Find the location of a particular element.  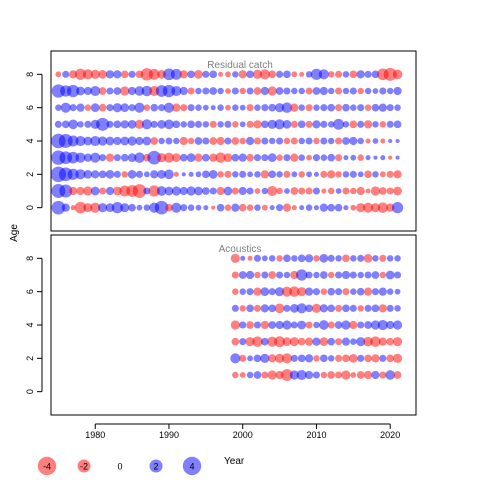

bubble-age2-1990 is located at coordinates (169, 174).